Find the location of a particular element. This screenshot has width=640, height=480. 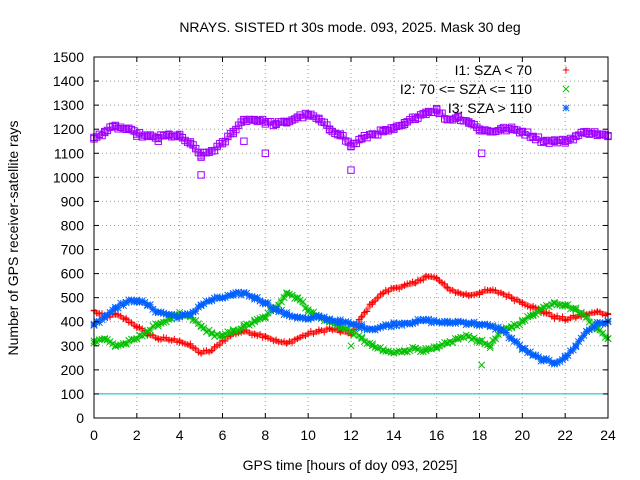

y-tick-label: 800 is located at coordinates (73, 225).